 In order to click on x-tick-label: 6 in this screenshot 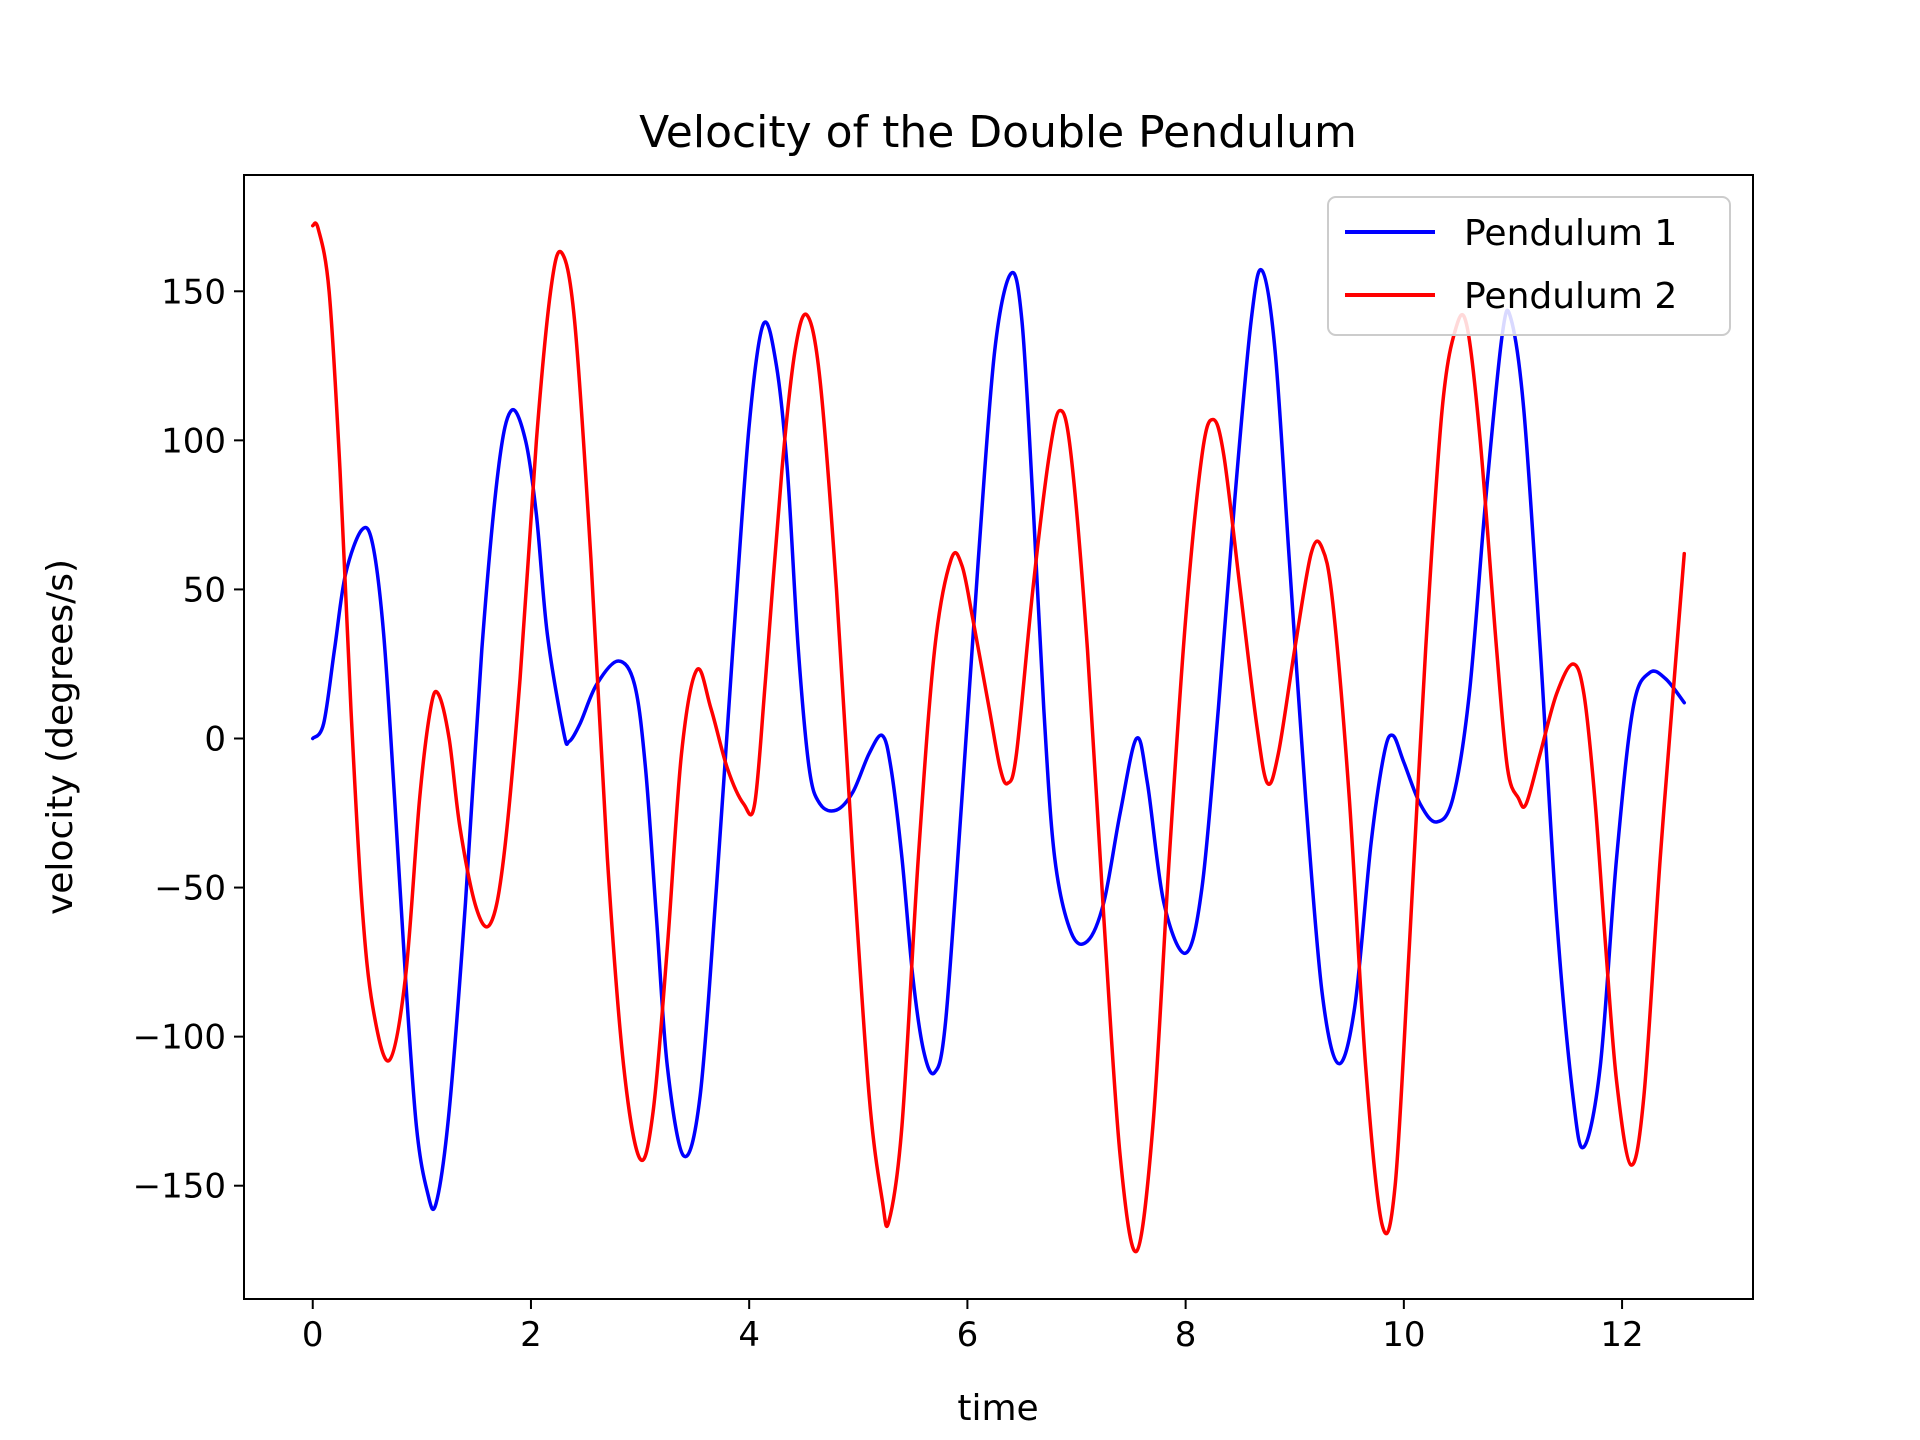, I will do `click(968, 1335)`.